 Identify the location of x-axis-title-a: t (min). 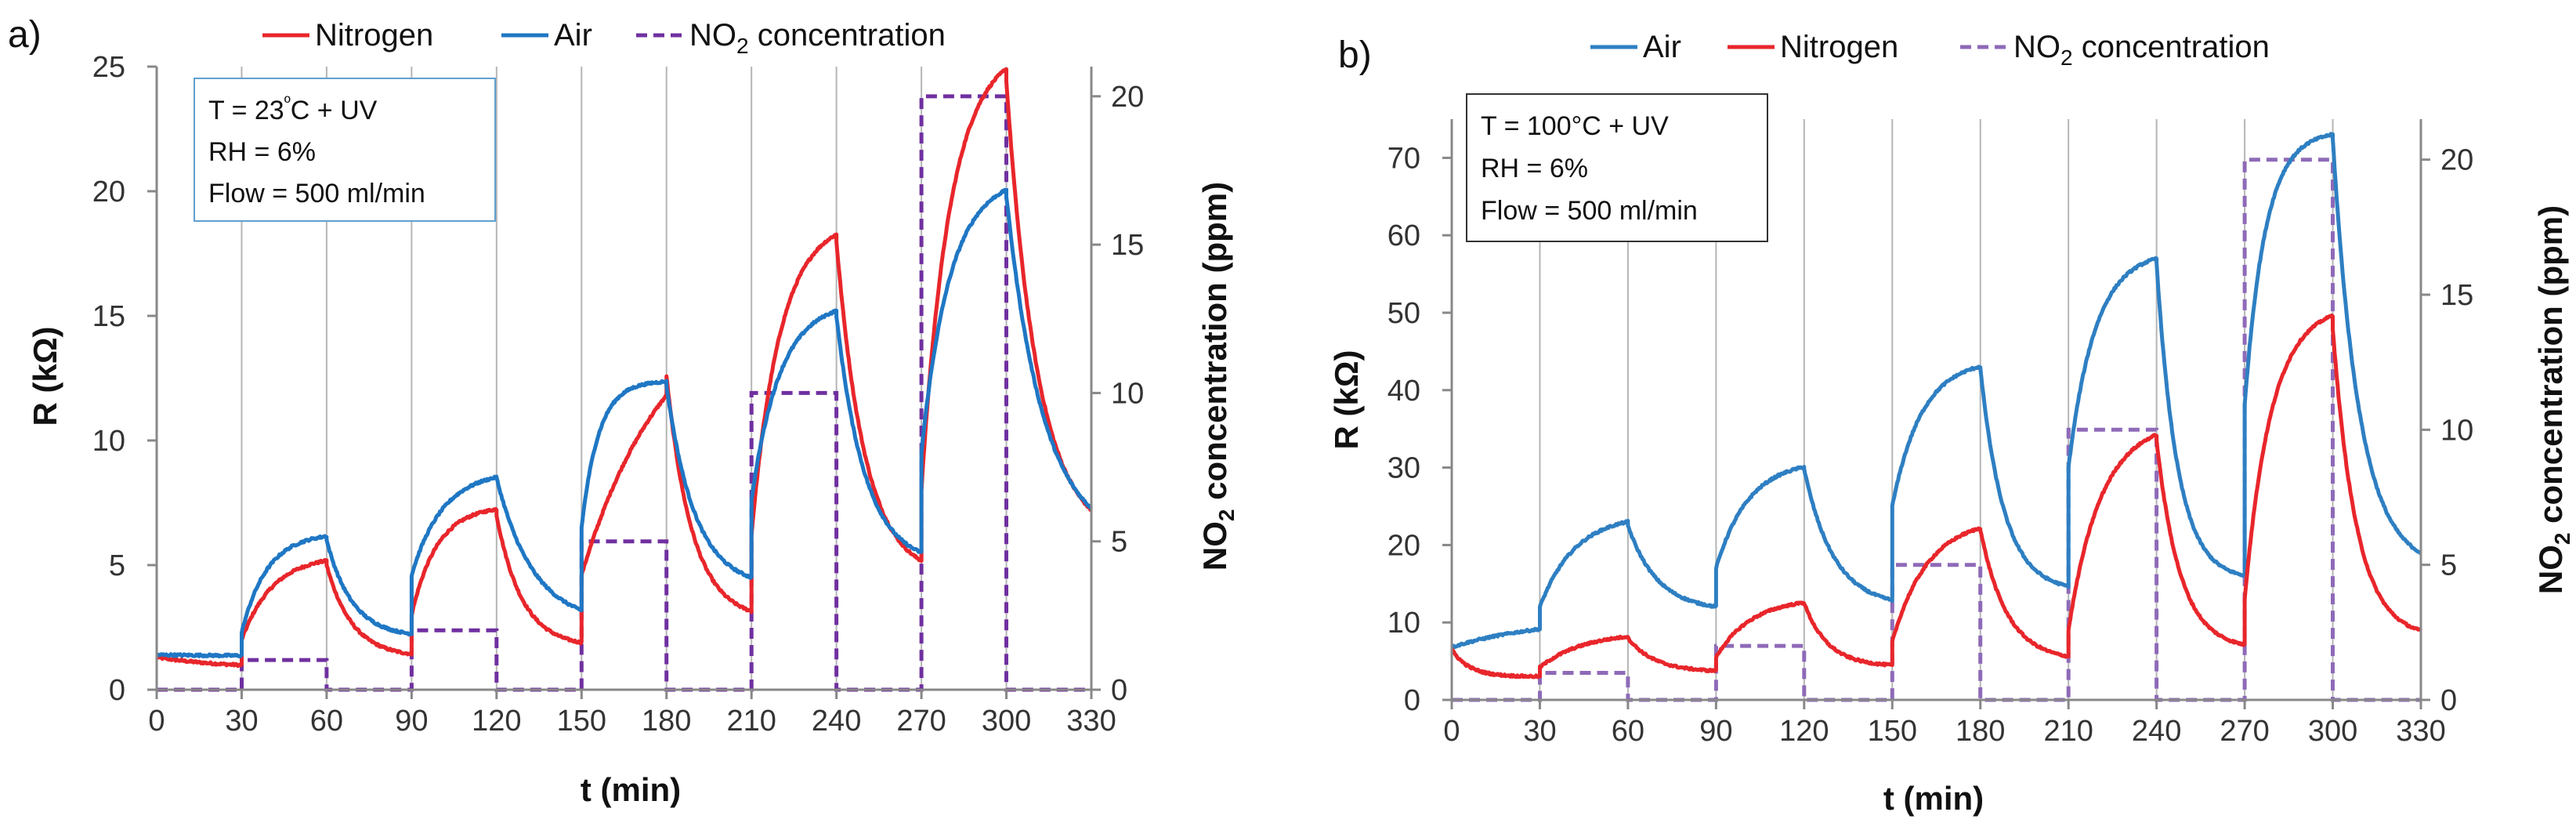
(631, 789).